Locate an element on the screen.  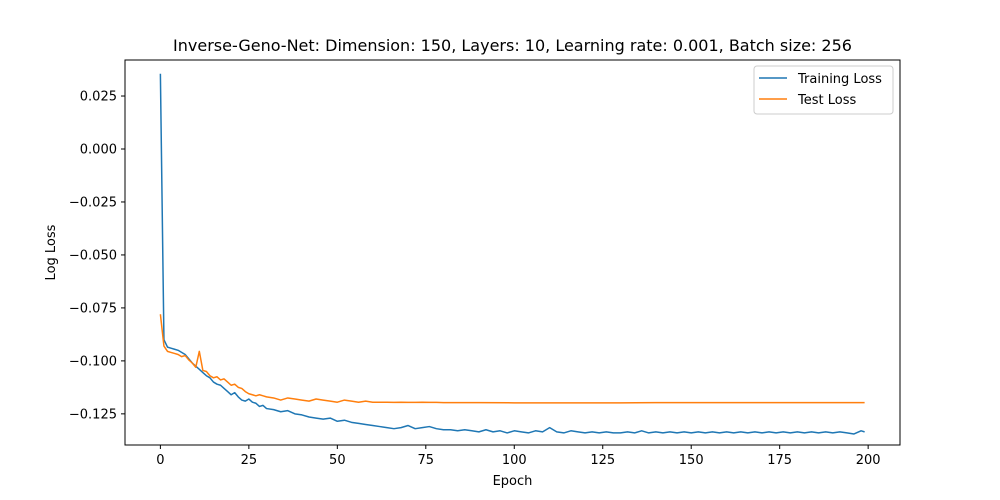
y-tick-label: 0.000 is located at coordinates (98, 149).